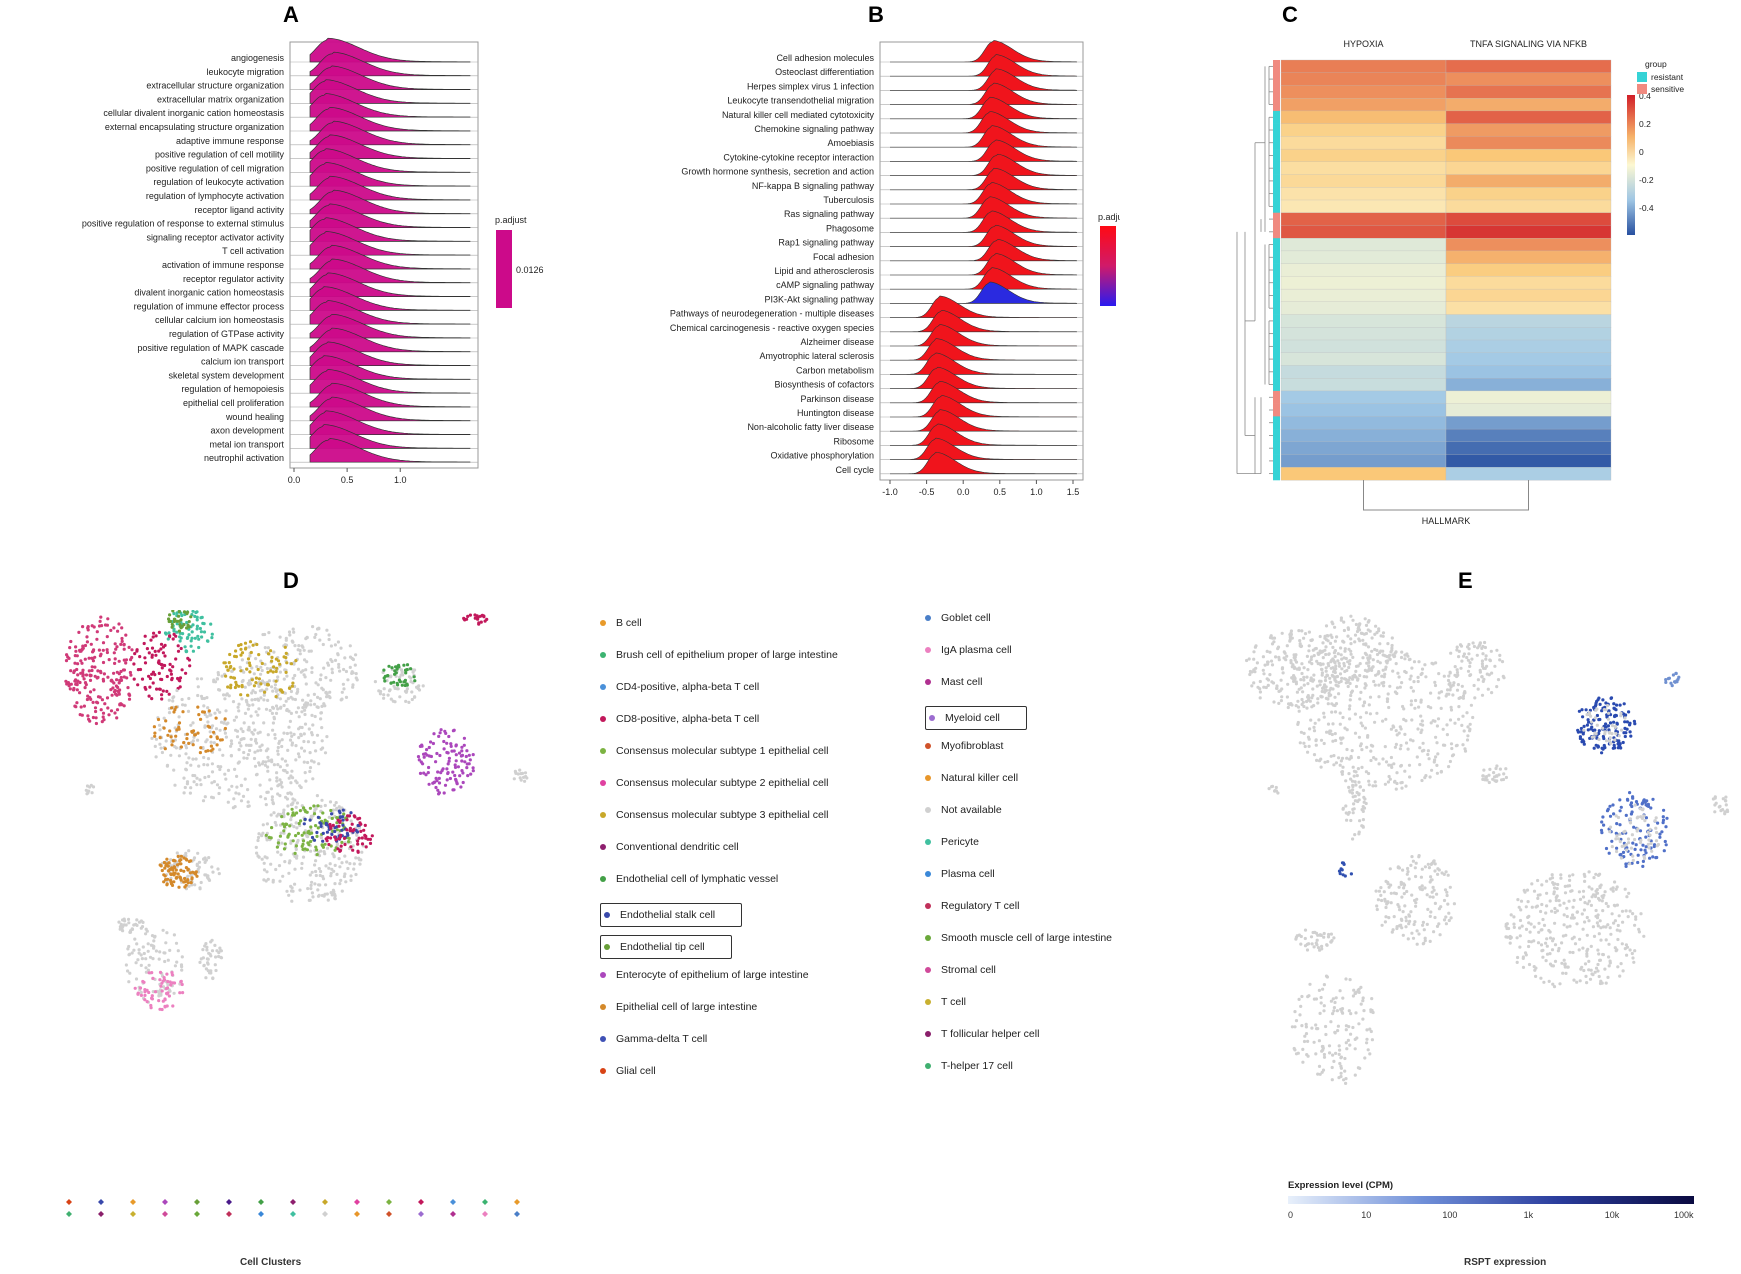  What do you see at coordinates (1450, 1215) in the screenshot?
I see `panel-e-scale-tick: 100` at bounding box center [1450, 1215].